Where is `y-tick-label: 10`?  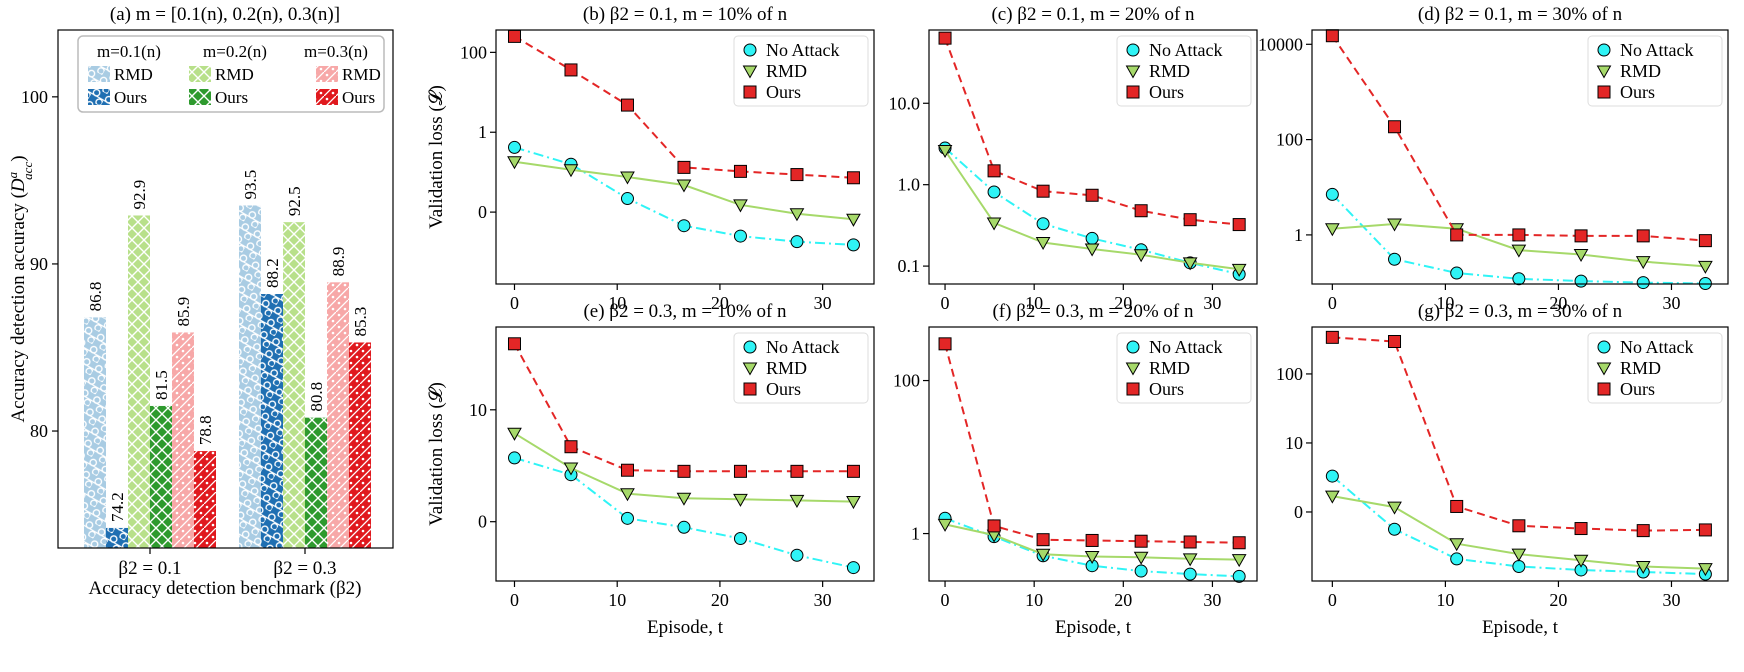 y-tick-label: 10 is located at coordinates (478, 410).